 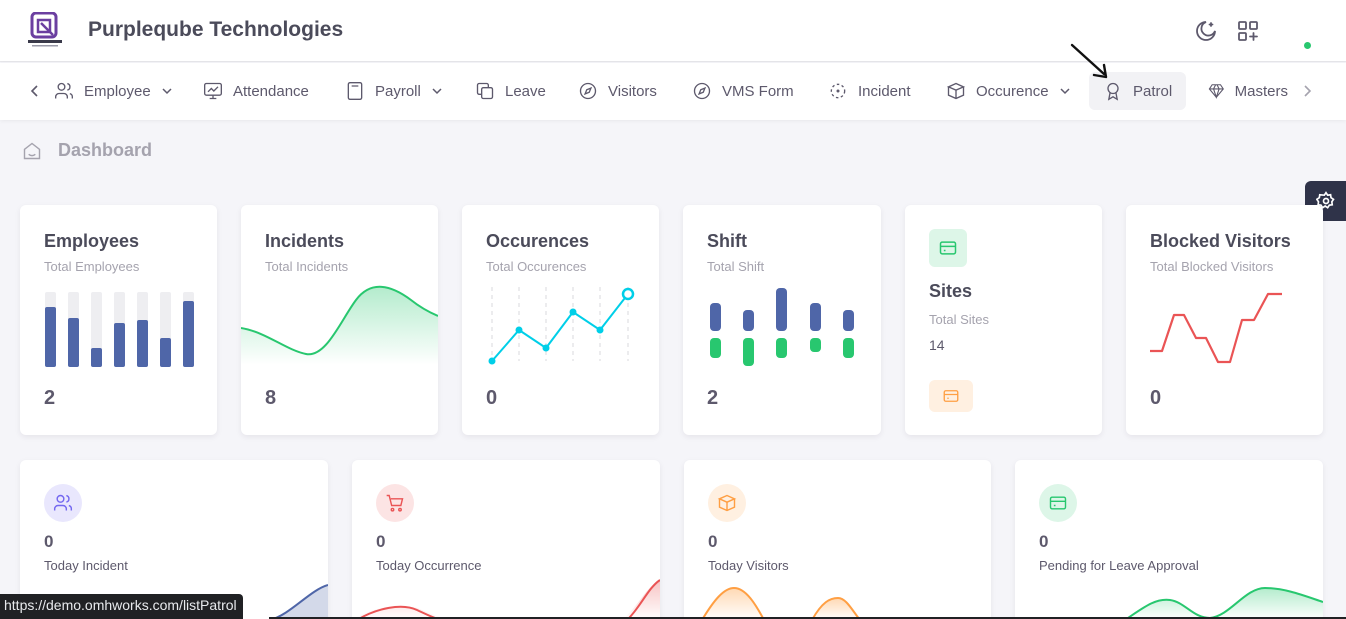 I want to click on nav-item-label: Patrol, so click(x=1153, y=91).